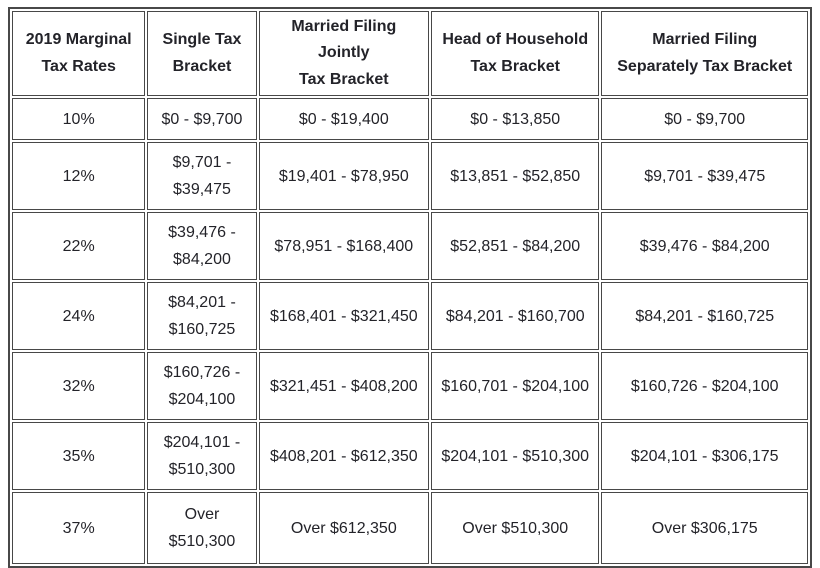  Describe the element at coordinates (79, 176) in the screenshot. I see `cell-tax-rate: 12%` at that location.